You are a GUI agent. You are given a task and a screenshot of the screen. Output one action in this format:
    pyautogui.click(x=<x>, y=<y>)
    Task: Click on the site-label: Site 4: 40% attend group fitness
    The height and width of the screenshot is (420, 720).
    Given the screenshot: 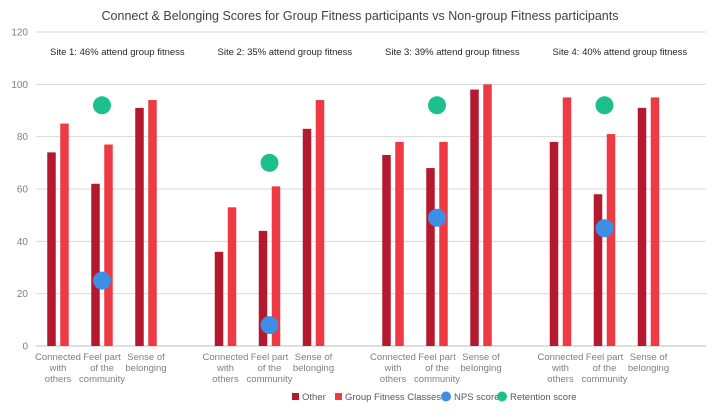 What is the action you would take?
    pyautogui.click(x=620, y=52)
    